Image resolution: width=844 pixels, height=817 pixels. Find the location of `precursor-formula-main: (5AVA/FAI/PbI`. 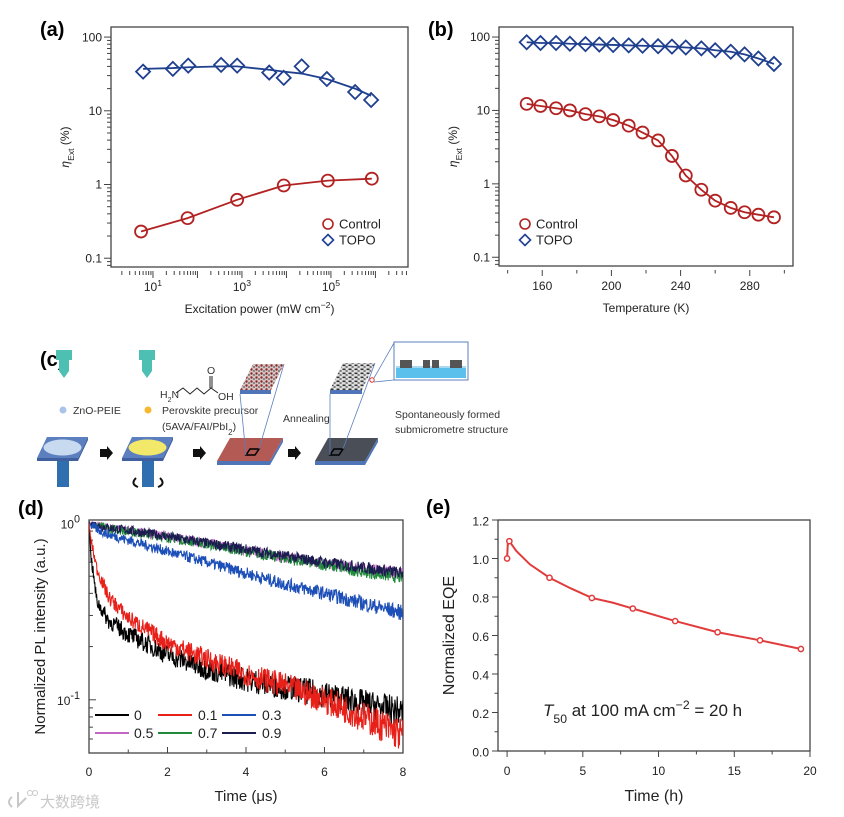

precursor-formula-main: (5AVA/FAI/PbI is located at coordinates (195, 427).